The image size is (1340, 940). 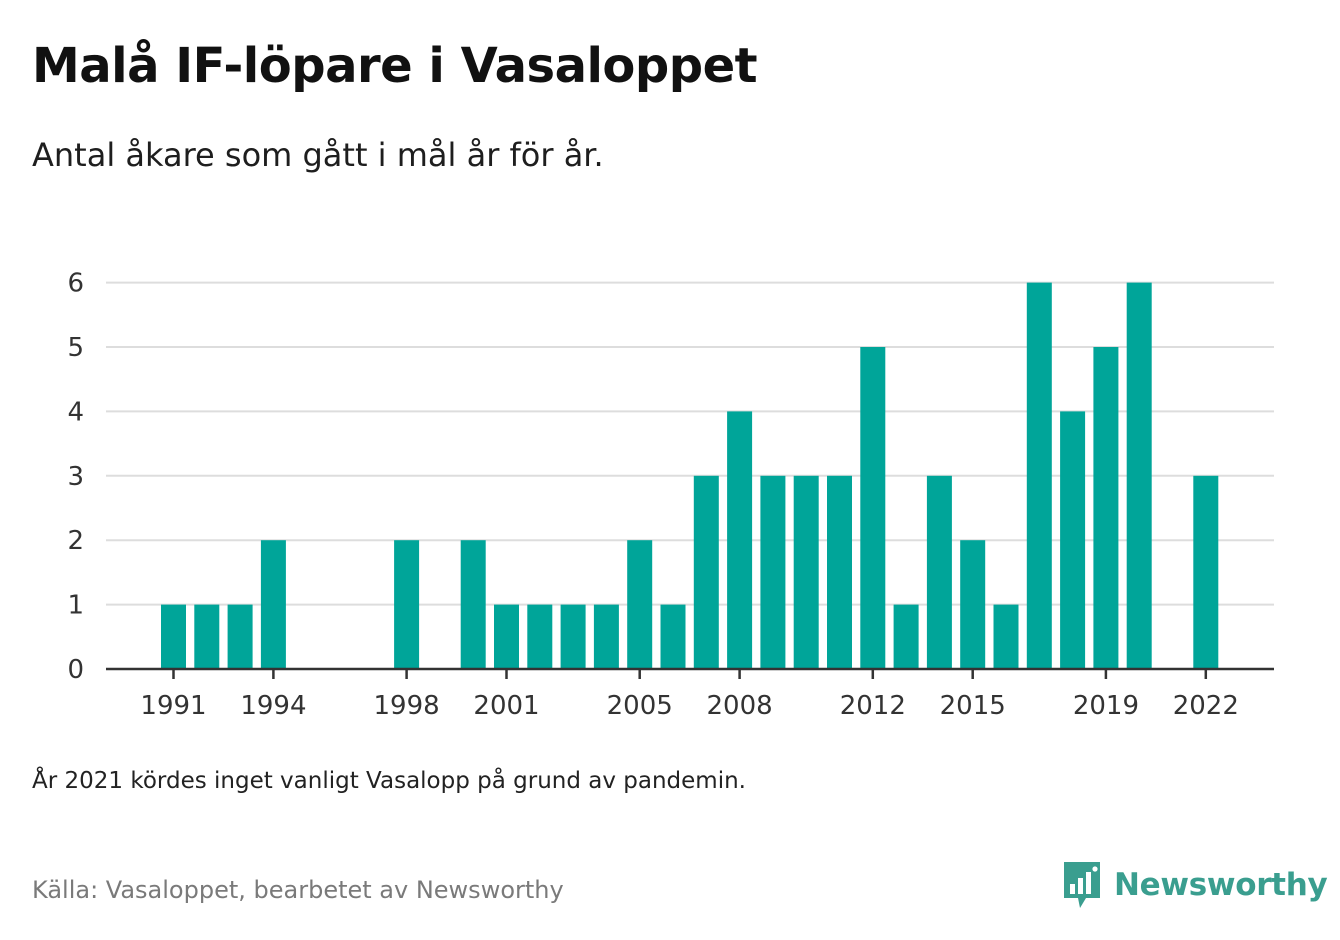 What do you see at coordinates (740, 540) in the screenshot?
I see `bar-2008` at bounding box center [740, 540].